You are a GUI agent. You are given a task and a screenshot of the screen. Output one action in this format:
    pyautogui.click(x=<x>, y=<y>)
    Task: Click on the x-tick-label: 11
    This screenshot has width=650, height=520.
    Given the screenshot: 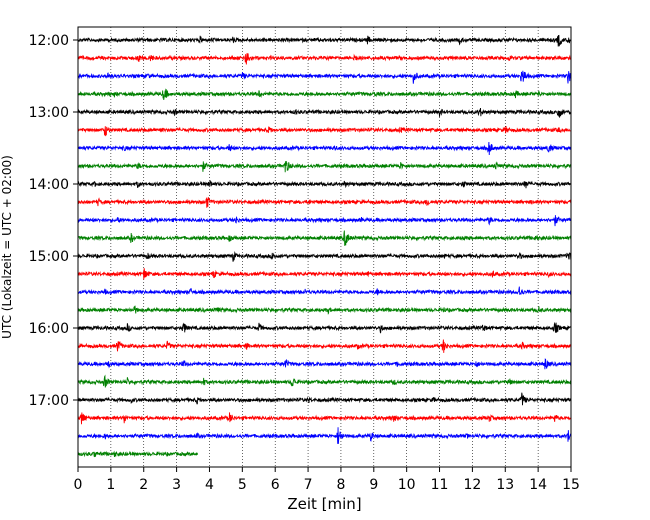 What is the action you would take?
    pyautogui.click(x=440, y=485)
    